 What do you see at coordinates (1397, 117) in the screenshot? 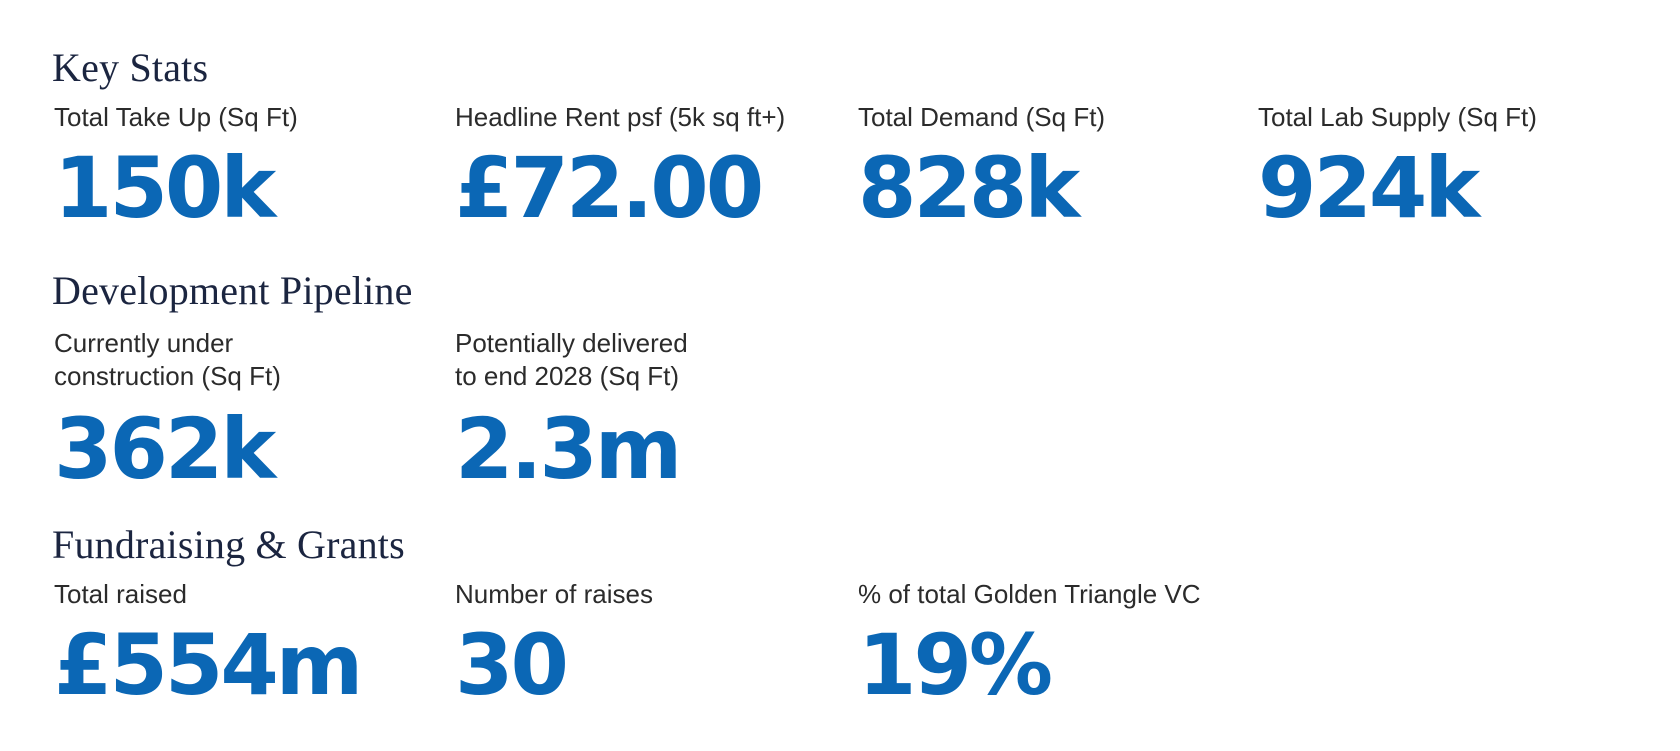
I see `stat-label: Total Lab Supply (Sq Ft)` at bounding box center [1397, 117].